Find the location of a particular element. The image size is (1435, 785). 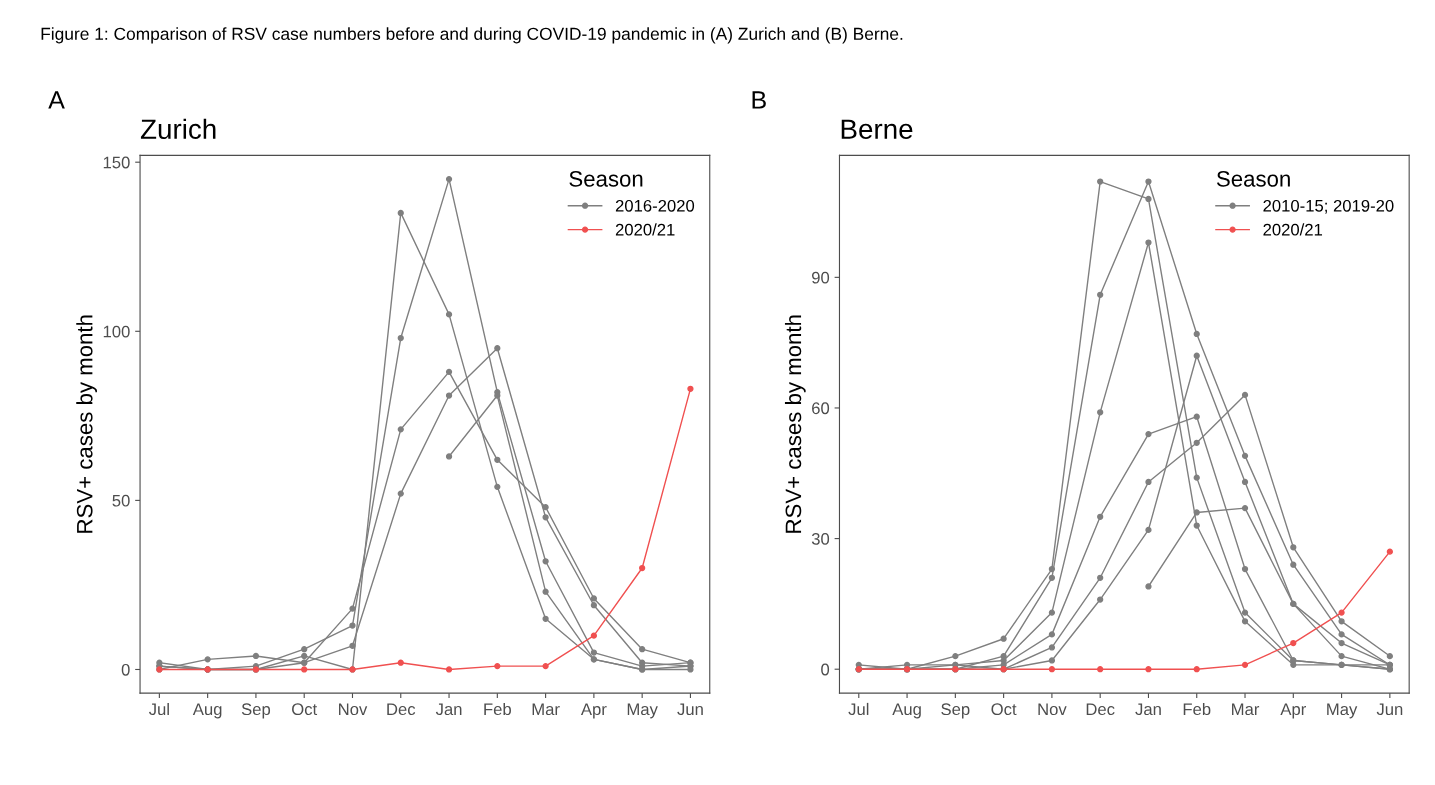

y-tick-label: 30 is located at coordinates (820, 538).